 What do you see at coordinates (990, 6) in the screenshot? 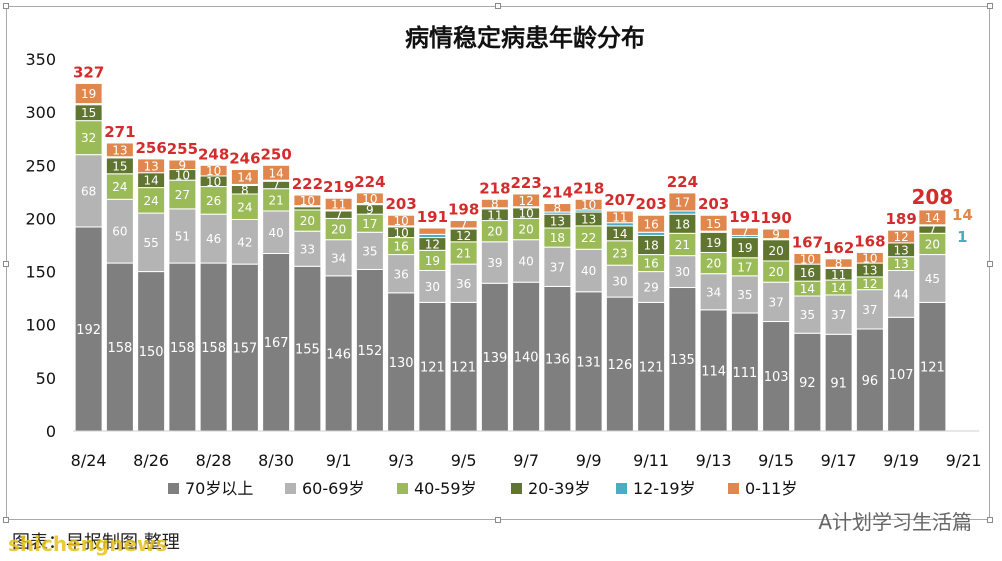
I see `resize-handle-top-right` at bounding box center [990, 6].